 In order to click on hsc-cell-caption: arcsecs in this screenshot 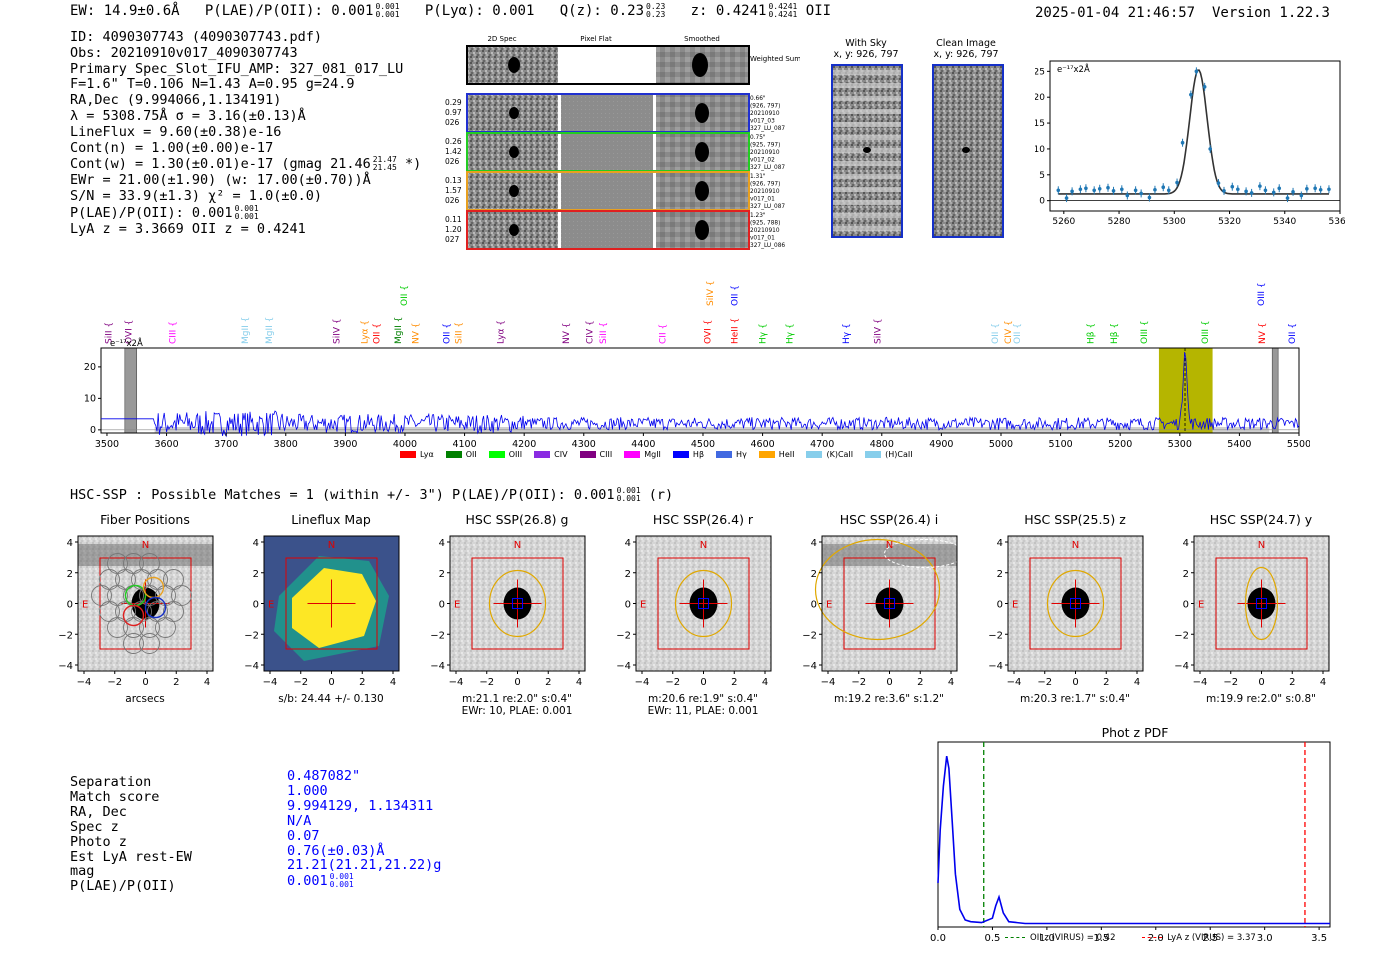, I will do `click(145, 699)`.